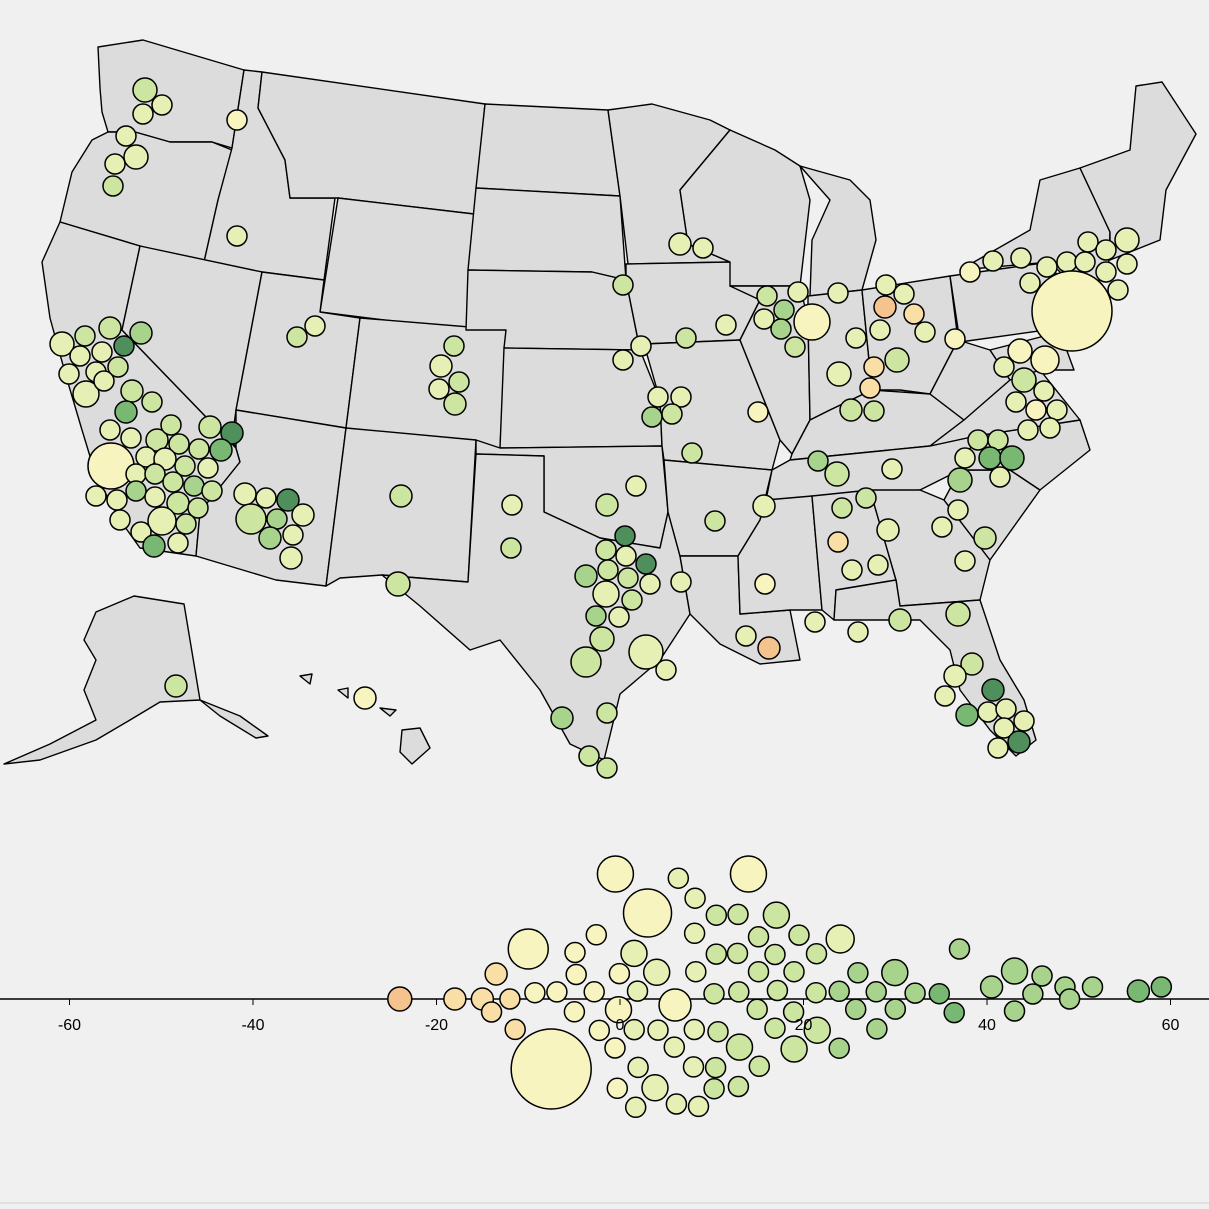 The image size is (1209, 1209). I want to click on state-south-dakota, so click(547, 234).